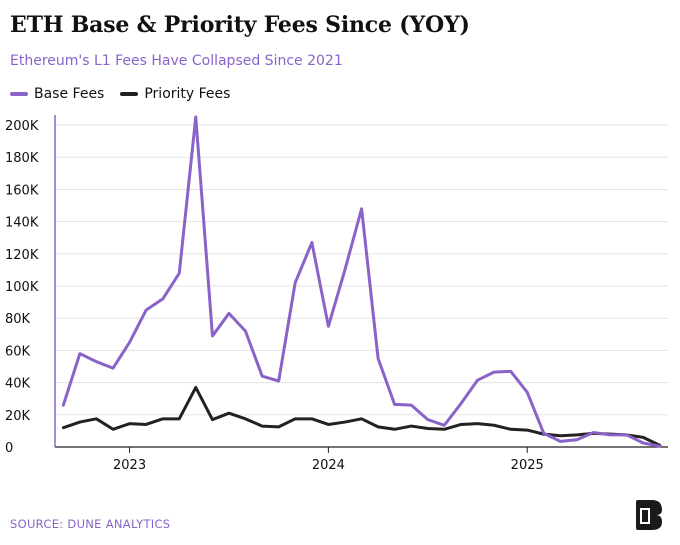 The width and height of the screenshot is (680, 545). What do you see at coordinates (22, 126) in the screenshot?
I see `y-tick-label: 200K` at bounding box center [22, 126].